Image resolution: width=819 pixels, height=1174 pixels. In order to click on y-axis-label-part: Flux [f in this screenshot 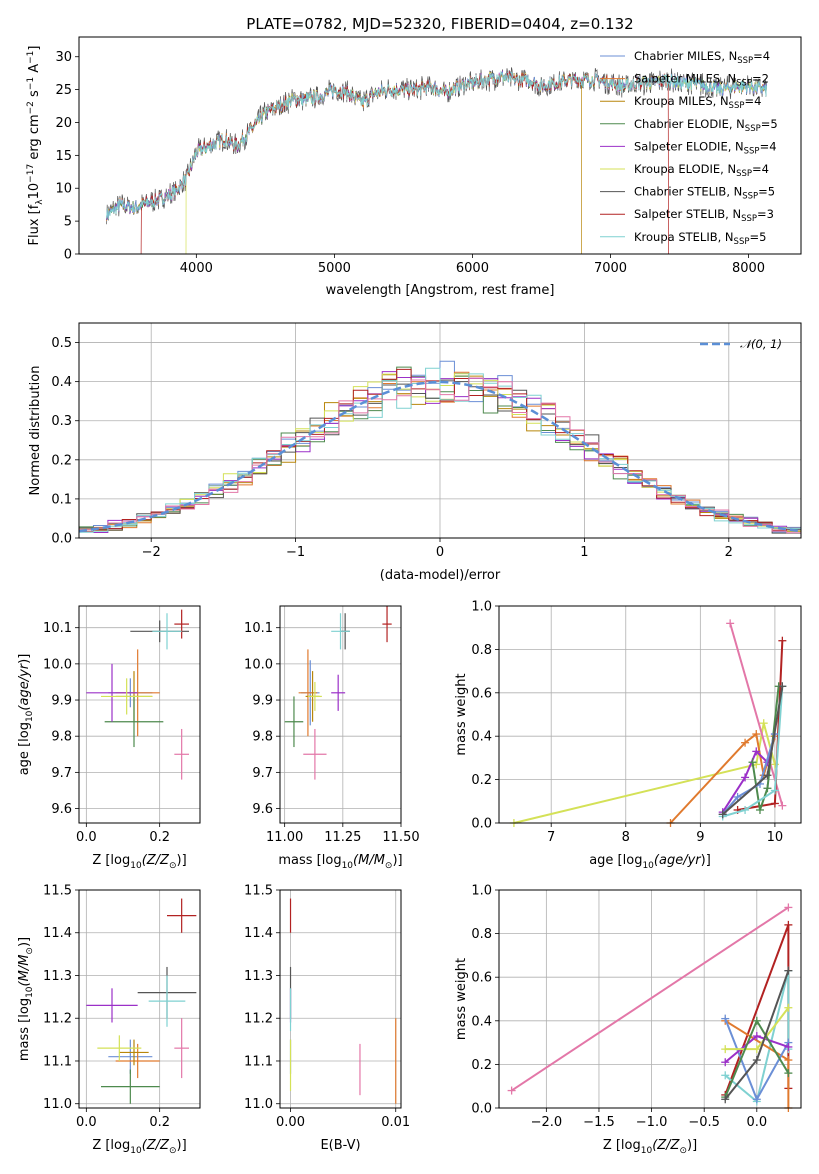, I will do `click(34, 224)`.